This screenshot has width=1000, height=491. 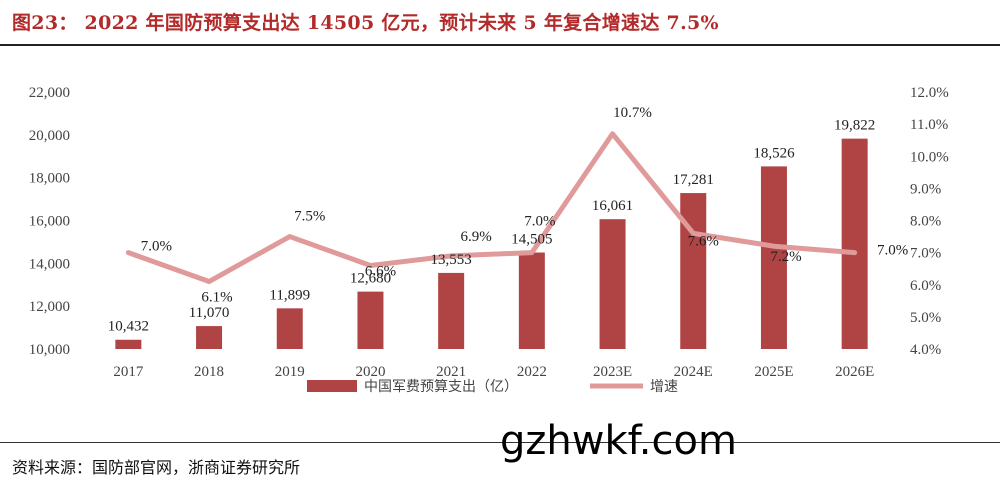 I want to click on bar-value-label: 16,061, so click(x=612, y=206).